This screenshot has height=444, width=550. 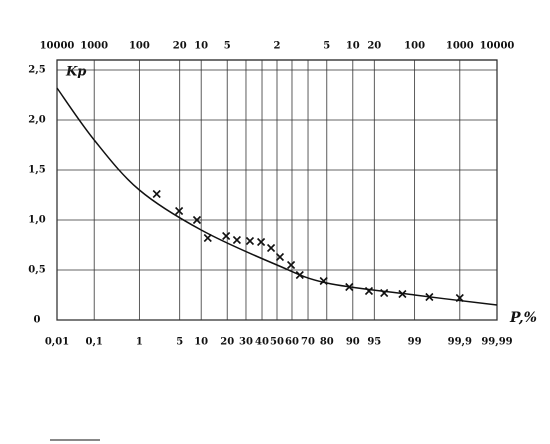 What do you see at coordinates (37, 320) in the screenshot?
I see `y-tick-label: 0` at bounding box center [37, 320].